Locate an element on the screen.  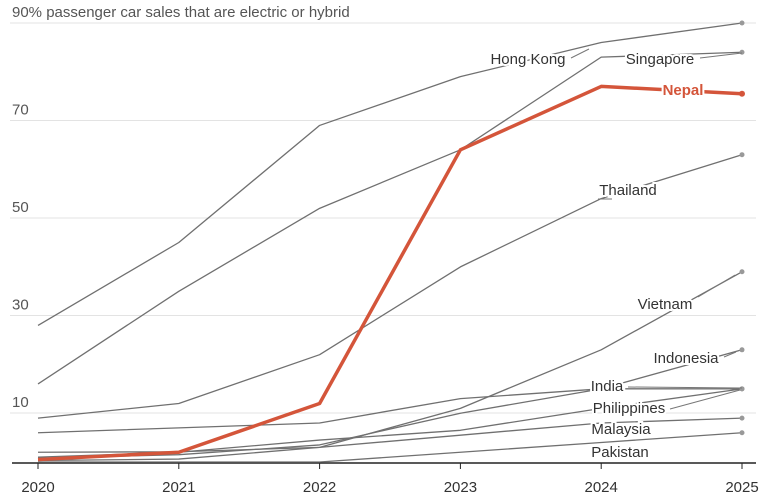
y-tick-label: 30 is located at coordinates (20, 305).